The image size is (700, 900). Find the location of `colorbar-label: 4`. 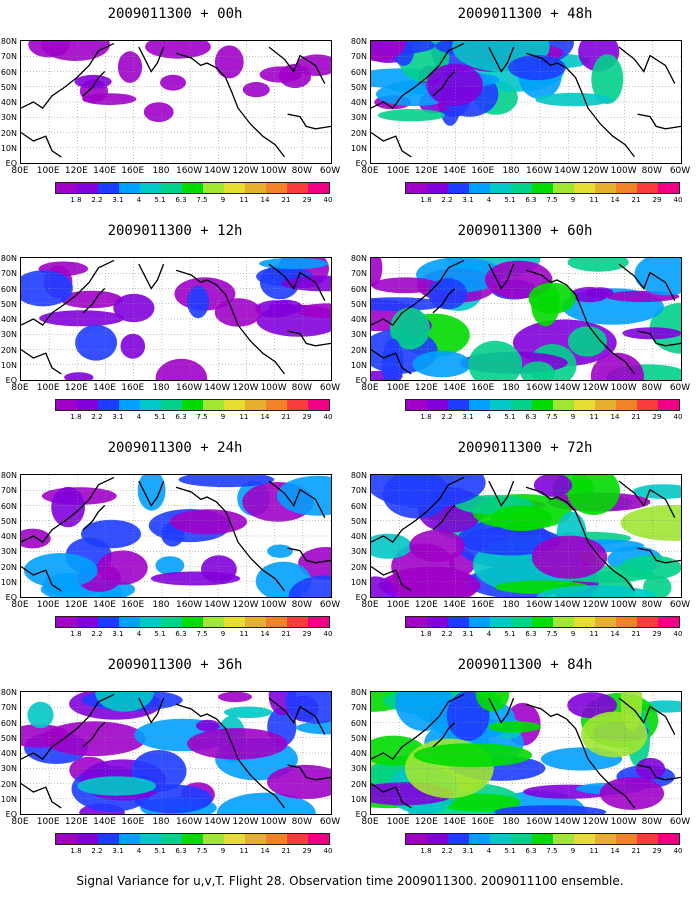

colorbar-label: 4 is located at coordinates (489, 200).